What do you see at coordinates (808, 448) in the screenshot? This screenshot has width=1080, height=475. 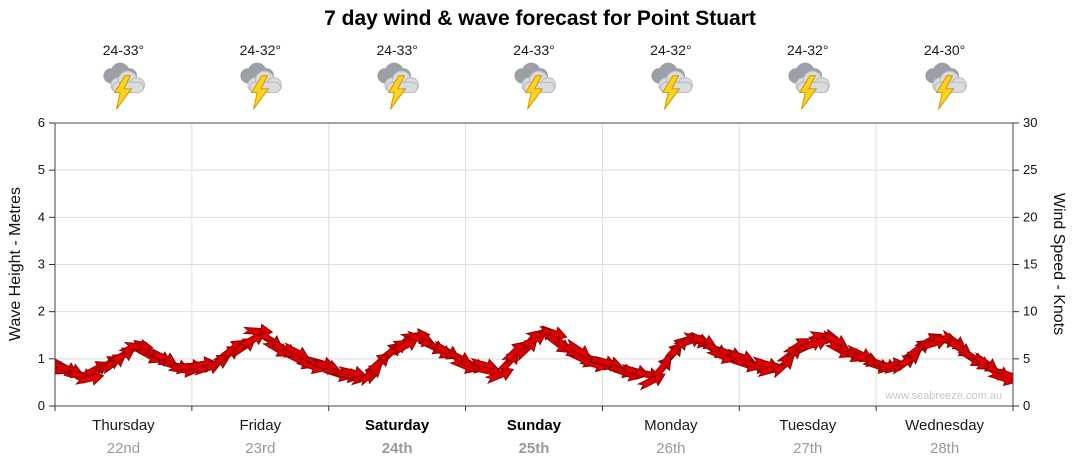 I see `day-date: 27th` at bounding box center [808, 448].